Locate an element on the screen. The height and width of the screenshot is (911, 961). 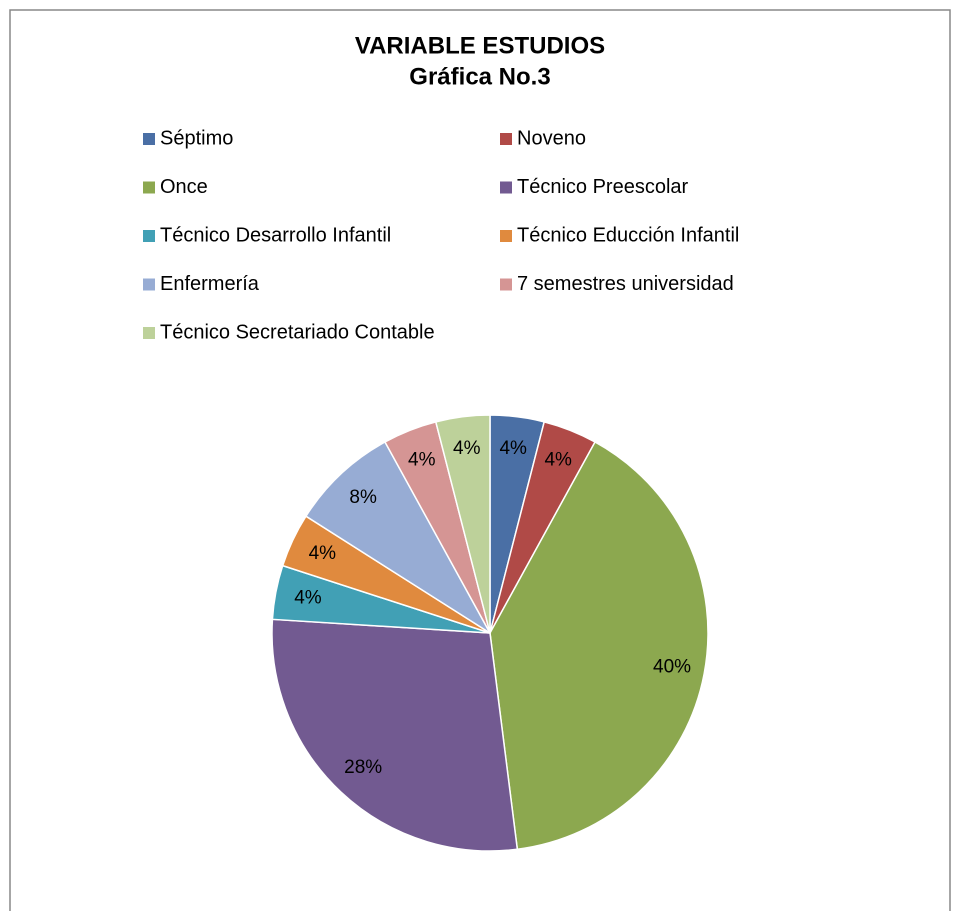
legend-label: Técnico Preescolar is located at coordinates (603, 187).